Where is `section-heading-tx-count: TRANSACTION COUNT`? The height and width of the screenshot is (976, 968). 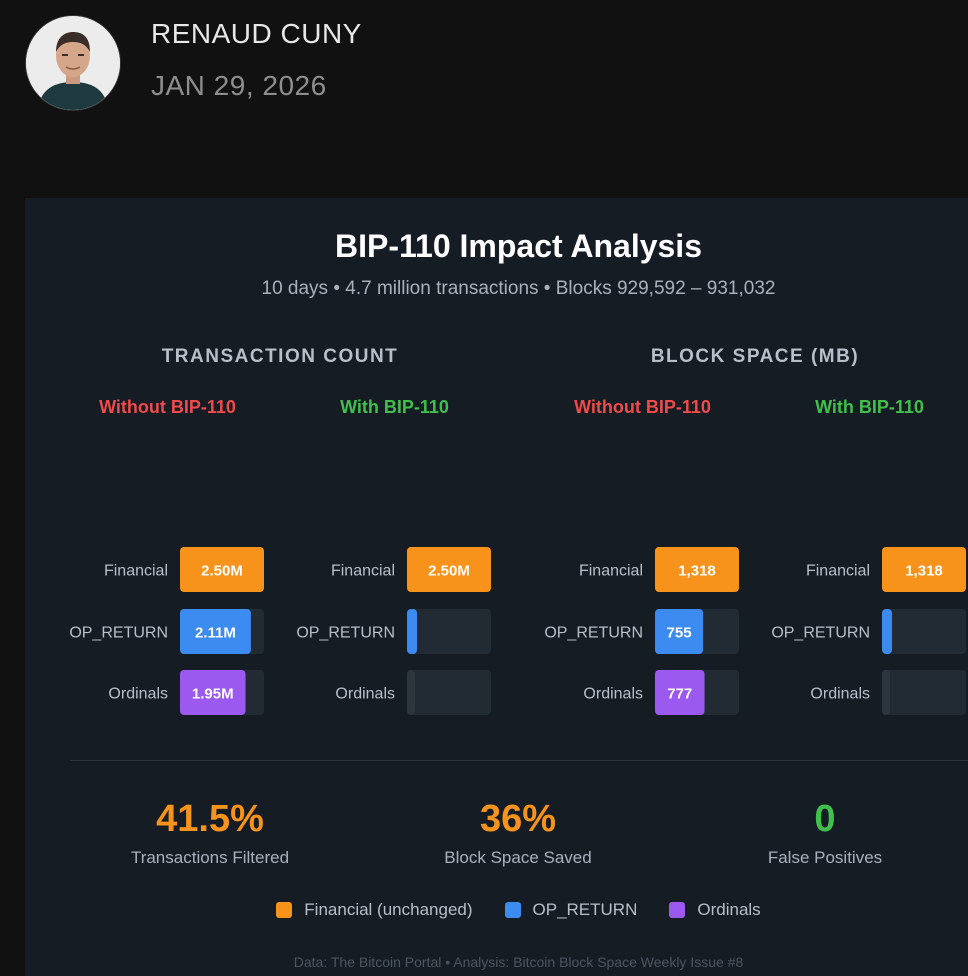 section-heading-tx-count: TRANSACTION COUNT is located at coordinates (280, 356).